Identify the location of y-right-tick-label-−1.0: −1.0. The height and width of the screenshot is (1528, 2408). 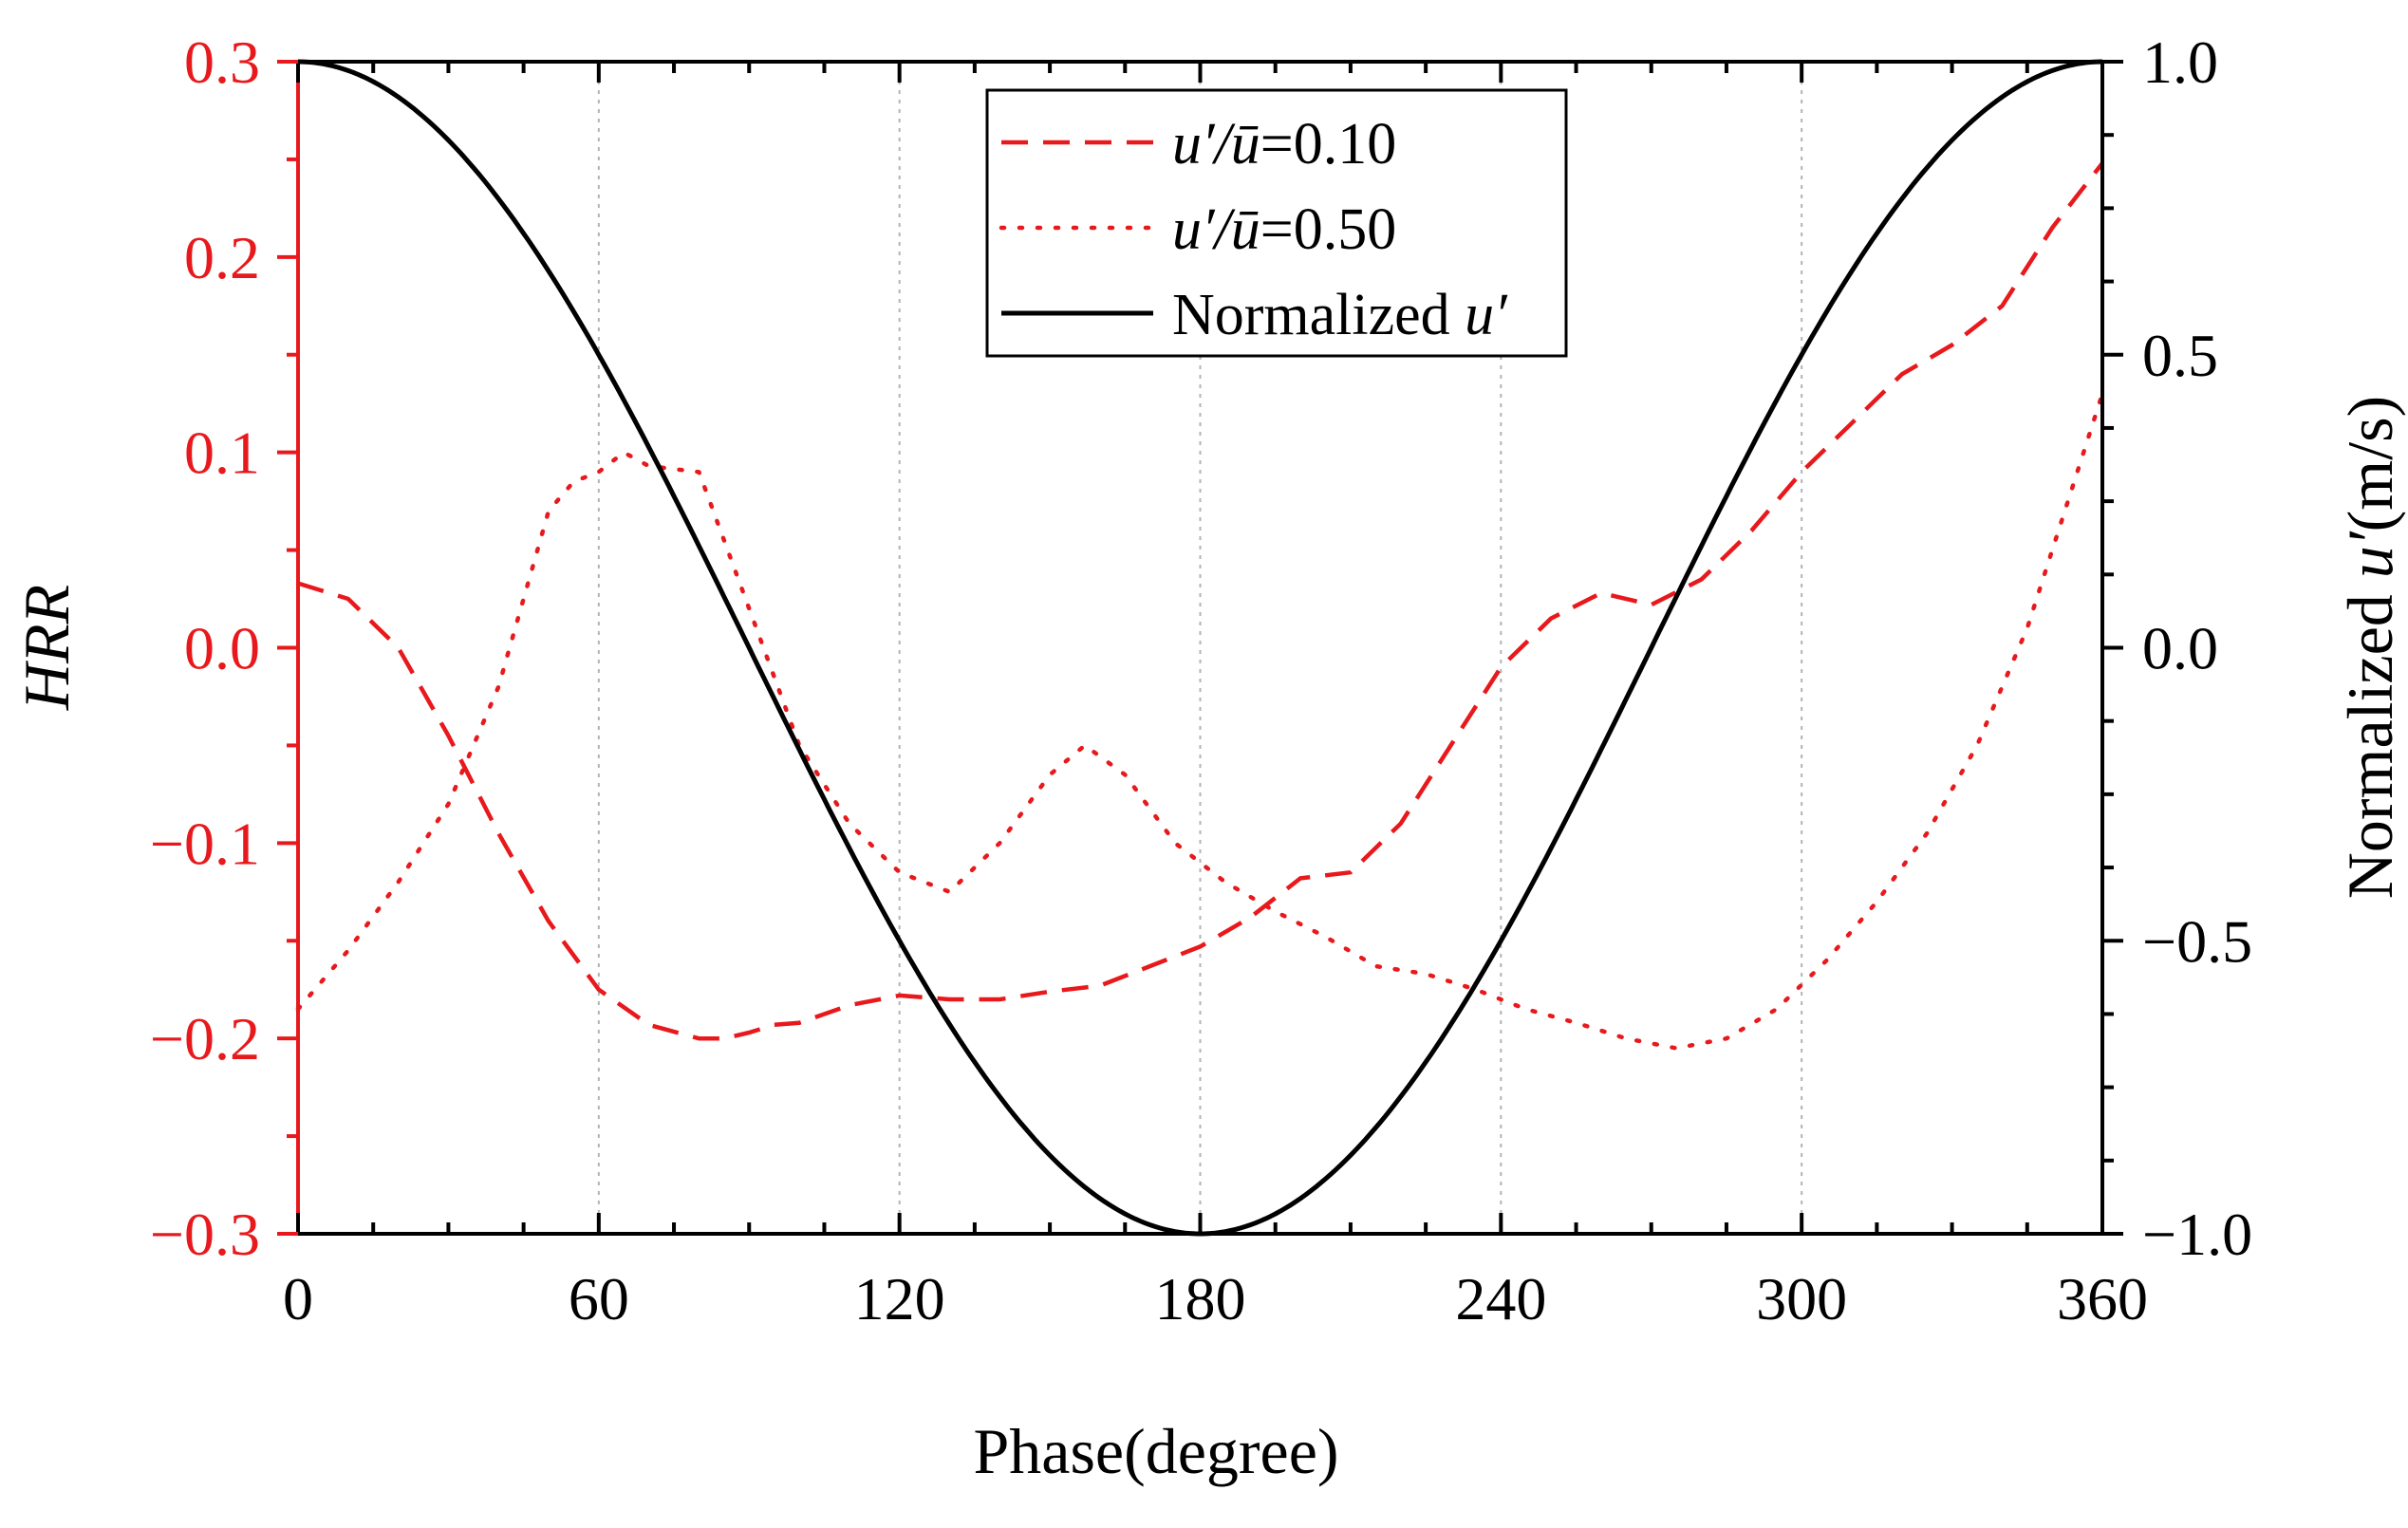
(2197, 1234).